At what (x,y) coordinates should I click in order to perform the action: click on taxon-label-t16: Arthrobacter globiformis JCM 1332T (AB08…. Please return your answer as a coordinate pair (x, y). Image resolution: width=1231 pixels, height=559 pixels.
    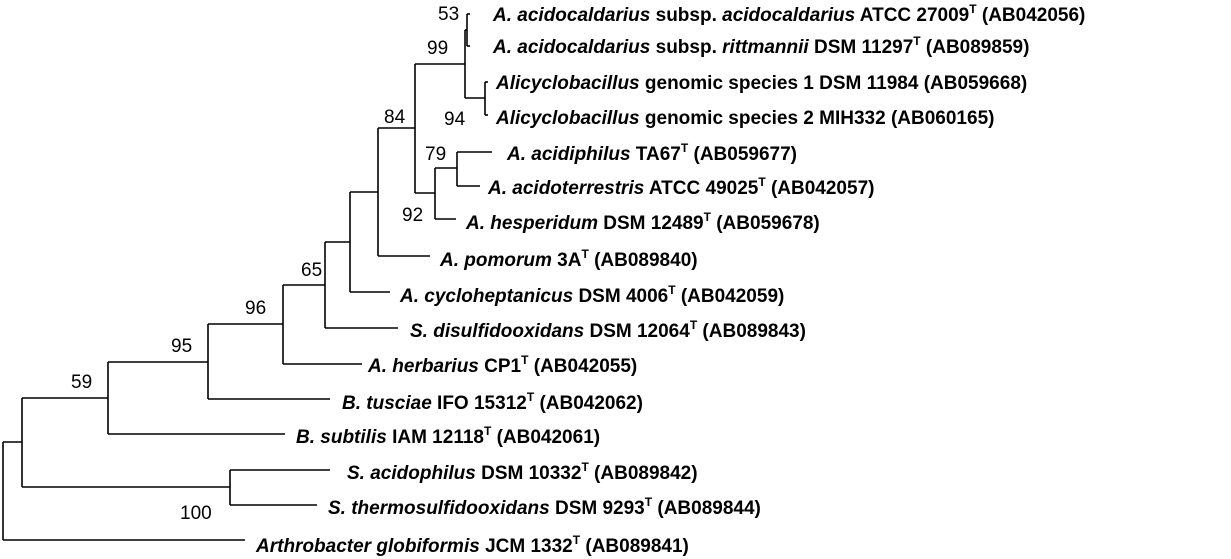
    Looking at the image, I should click on (472, 545).